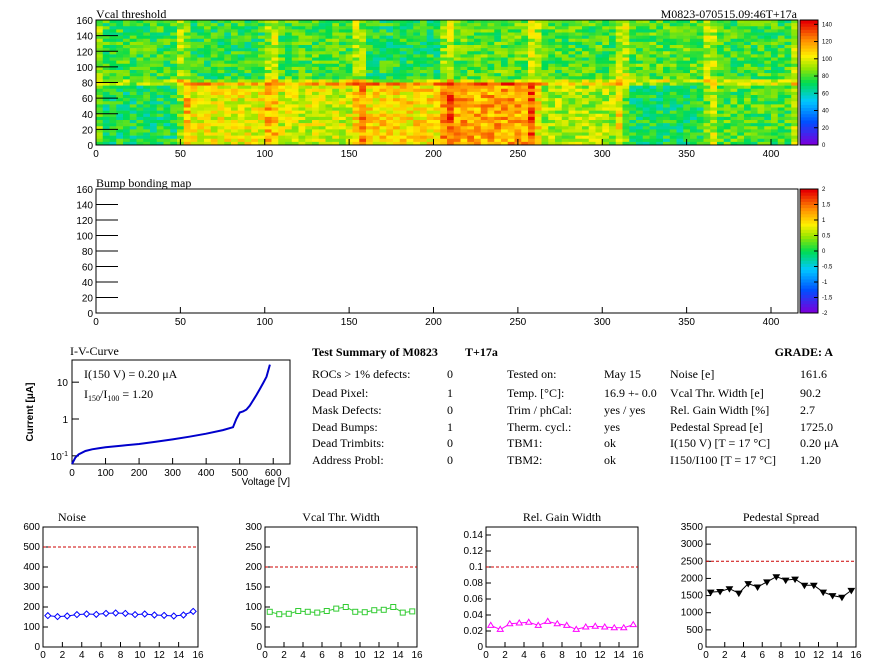 The height and width of the screenshot is (672, 896). What do you see at coordinates (824, 190) in the screenshot?
I see `z-tick-label: 2` at bounding box center [824, 190].